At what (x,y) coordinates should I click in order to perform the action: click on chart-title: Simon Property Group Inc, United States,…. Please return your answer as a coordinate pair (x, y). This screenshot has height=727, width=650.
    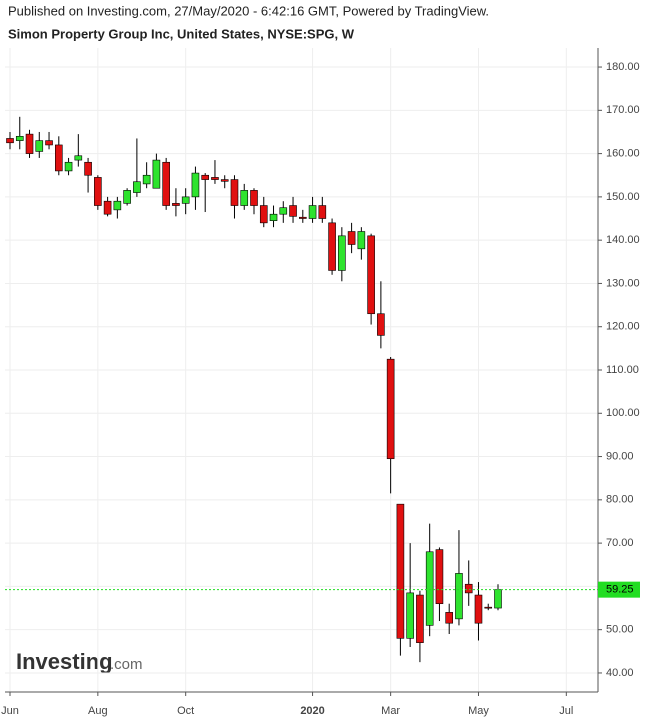
    Looking at the image, I should click on (181, 33).